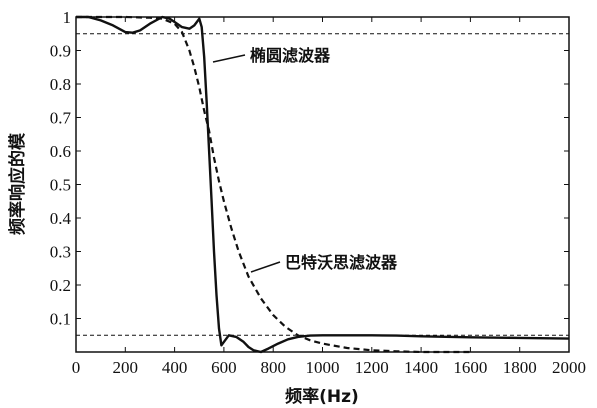  I want to click on x-tick-label: 0, so click(76, 367).